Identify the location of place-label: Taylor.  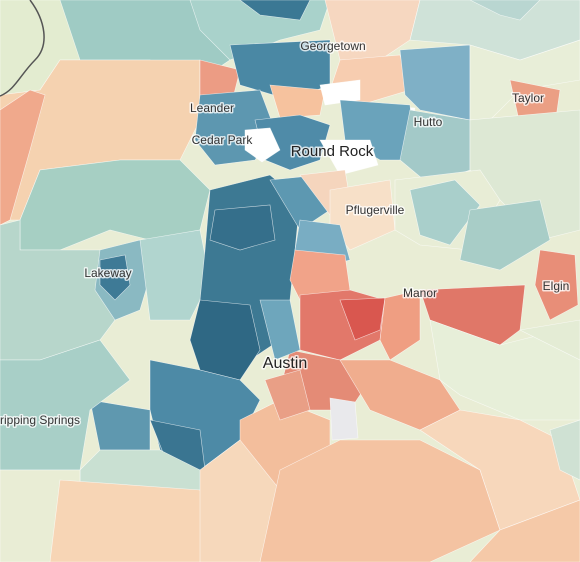
(528, 98).